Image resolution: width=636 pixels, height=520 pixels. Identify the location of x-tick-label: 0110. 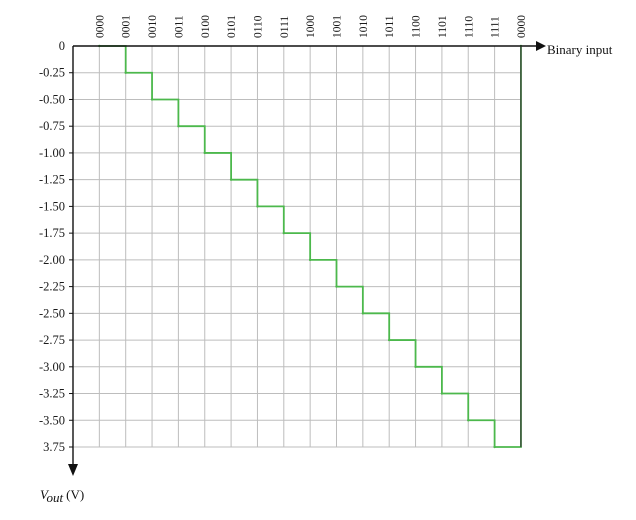
(258, 26).